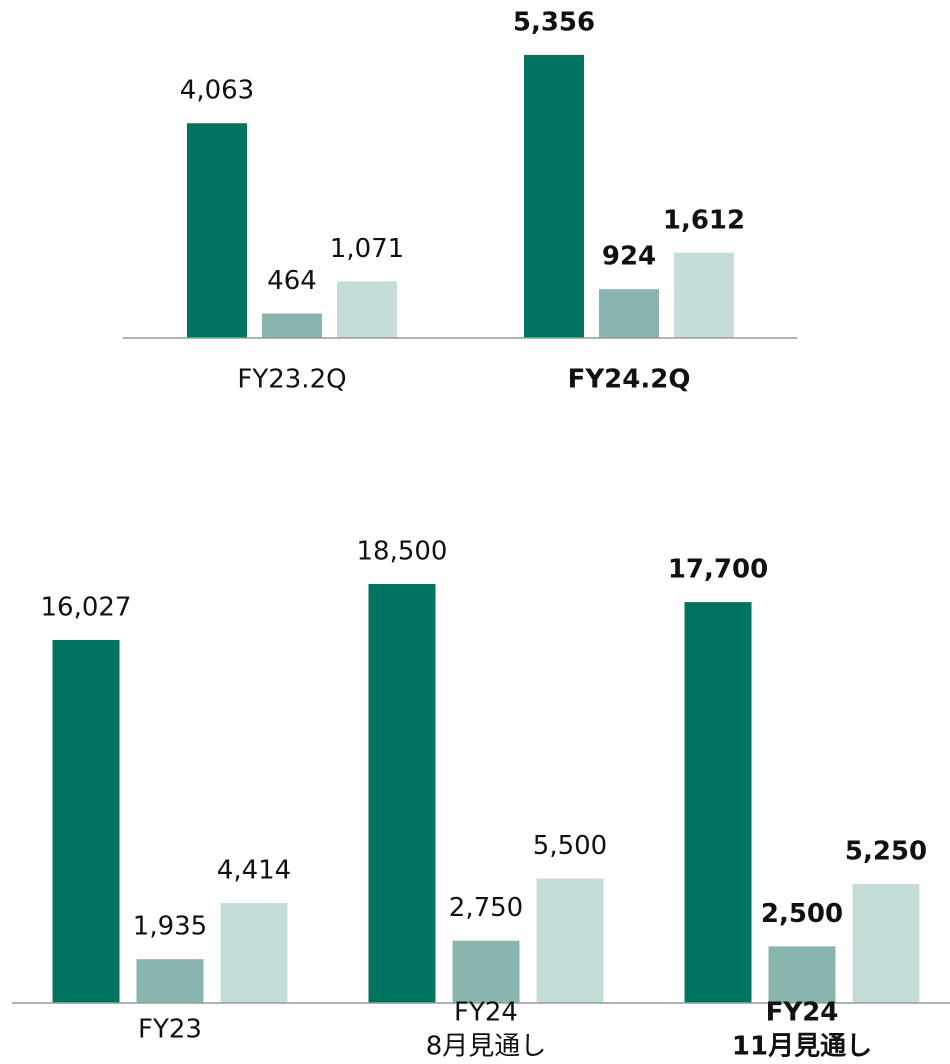  I want to click on data-label: 5,356, so click(554, 22).